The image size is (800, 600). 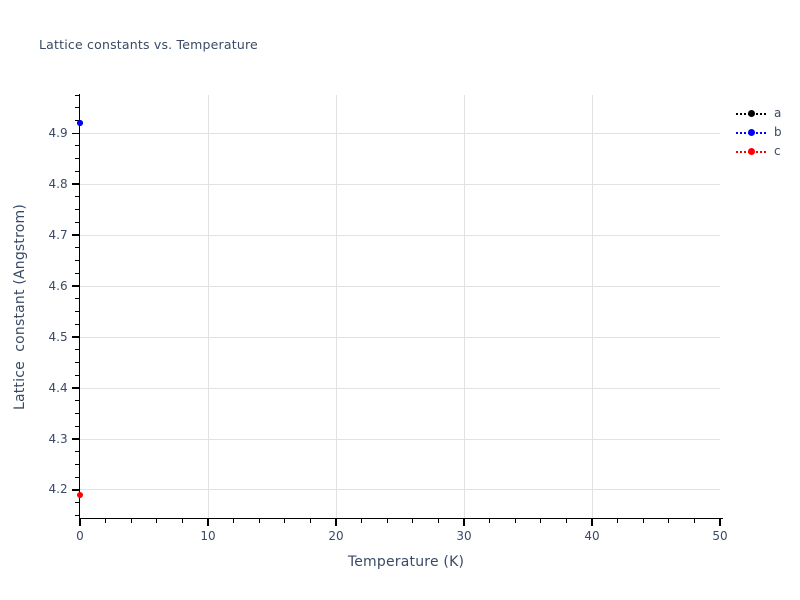 I want to click on legend-item-a: a, so click(x=759, y=113).